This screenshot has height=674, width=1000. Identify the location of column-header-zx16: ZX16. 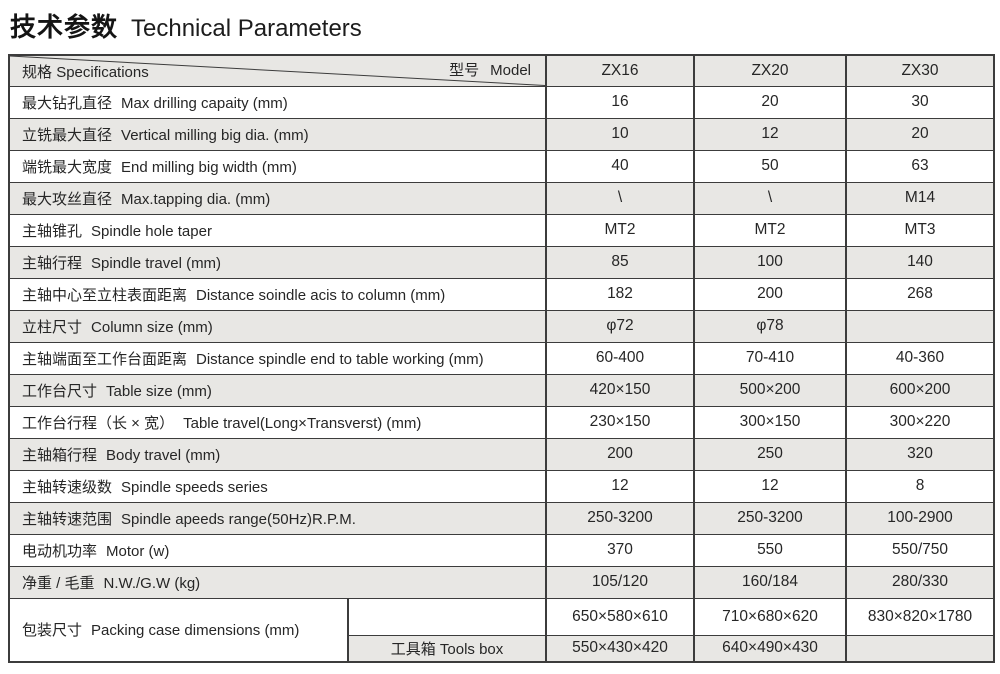
(620, 70).